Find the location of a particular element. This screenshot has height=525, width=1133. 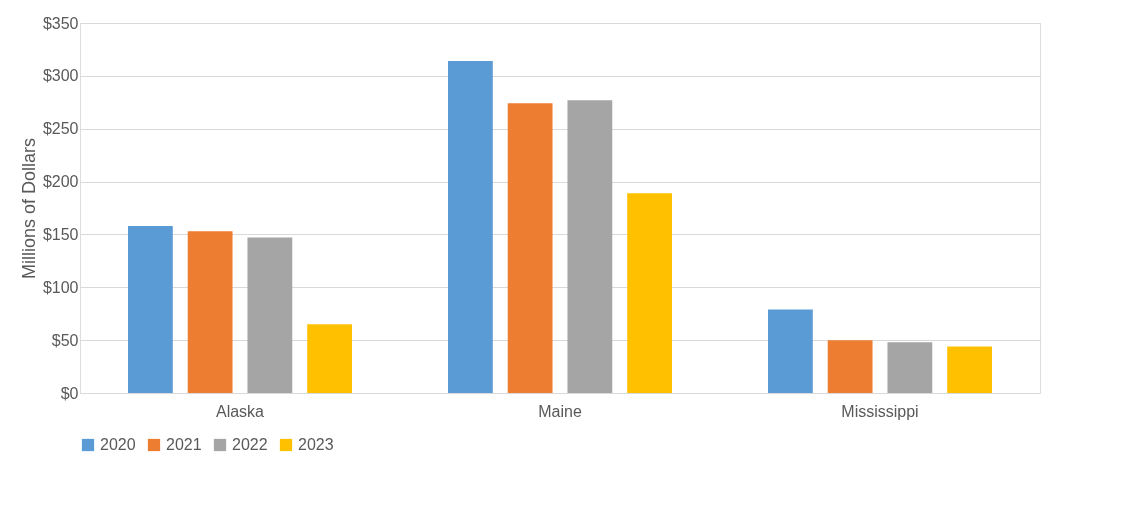

legend-label: 2021 is located at coordinates (184, 444).